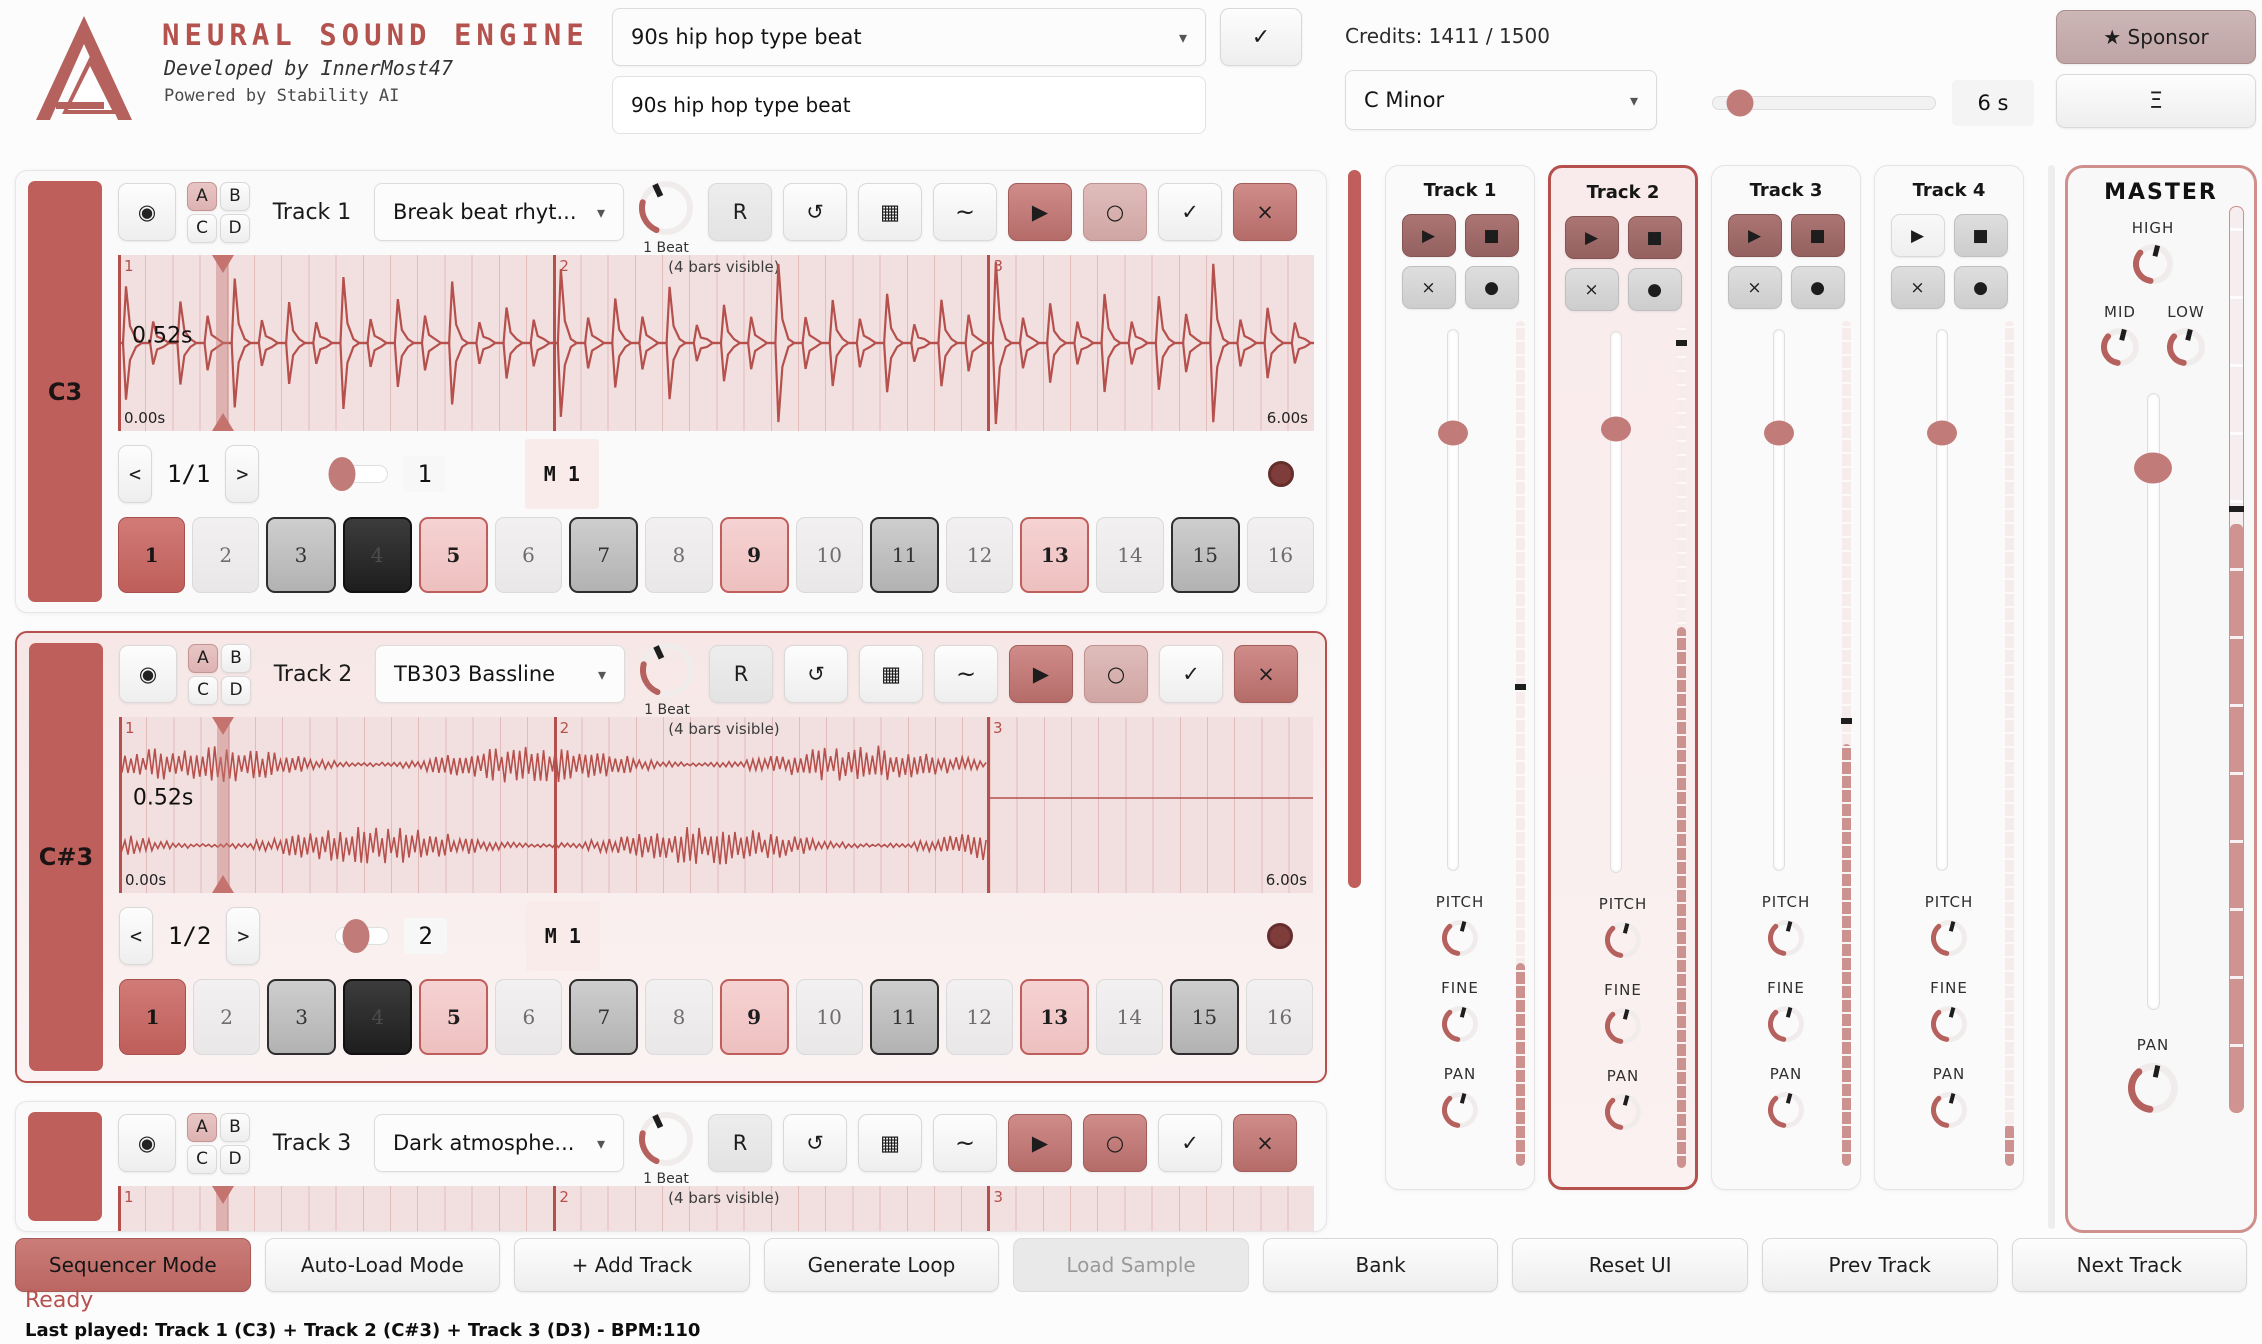 This screenshot has height=1344, width=2262. Describe the element at coordinates (133, 1265) in the screenshot. I see `bottom-sequencer-mode-button: Sequencer Mode` at that location.